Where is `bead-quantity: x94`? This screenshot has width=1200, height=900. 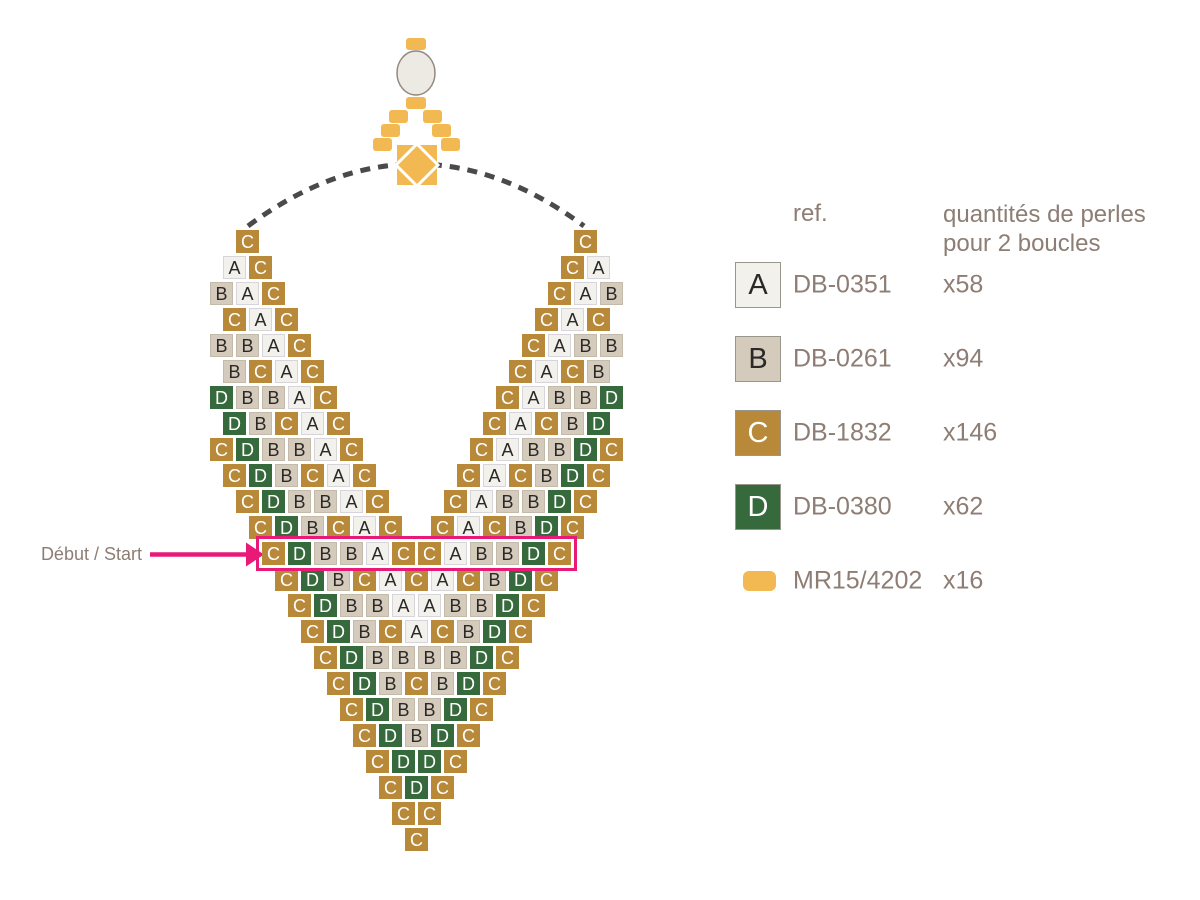 bead-quantity: x94 is located at coordinates (963, 358).